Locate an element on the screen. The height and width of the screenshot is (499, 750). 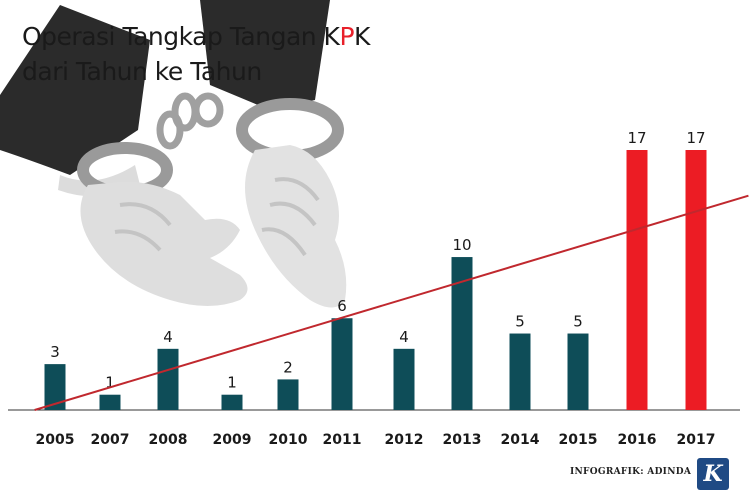
value-label-2008: 4 is located at coordinates (168, 337).